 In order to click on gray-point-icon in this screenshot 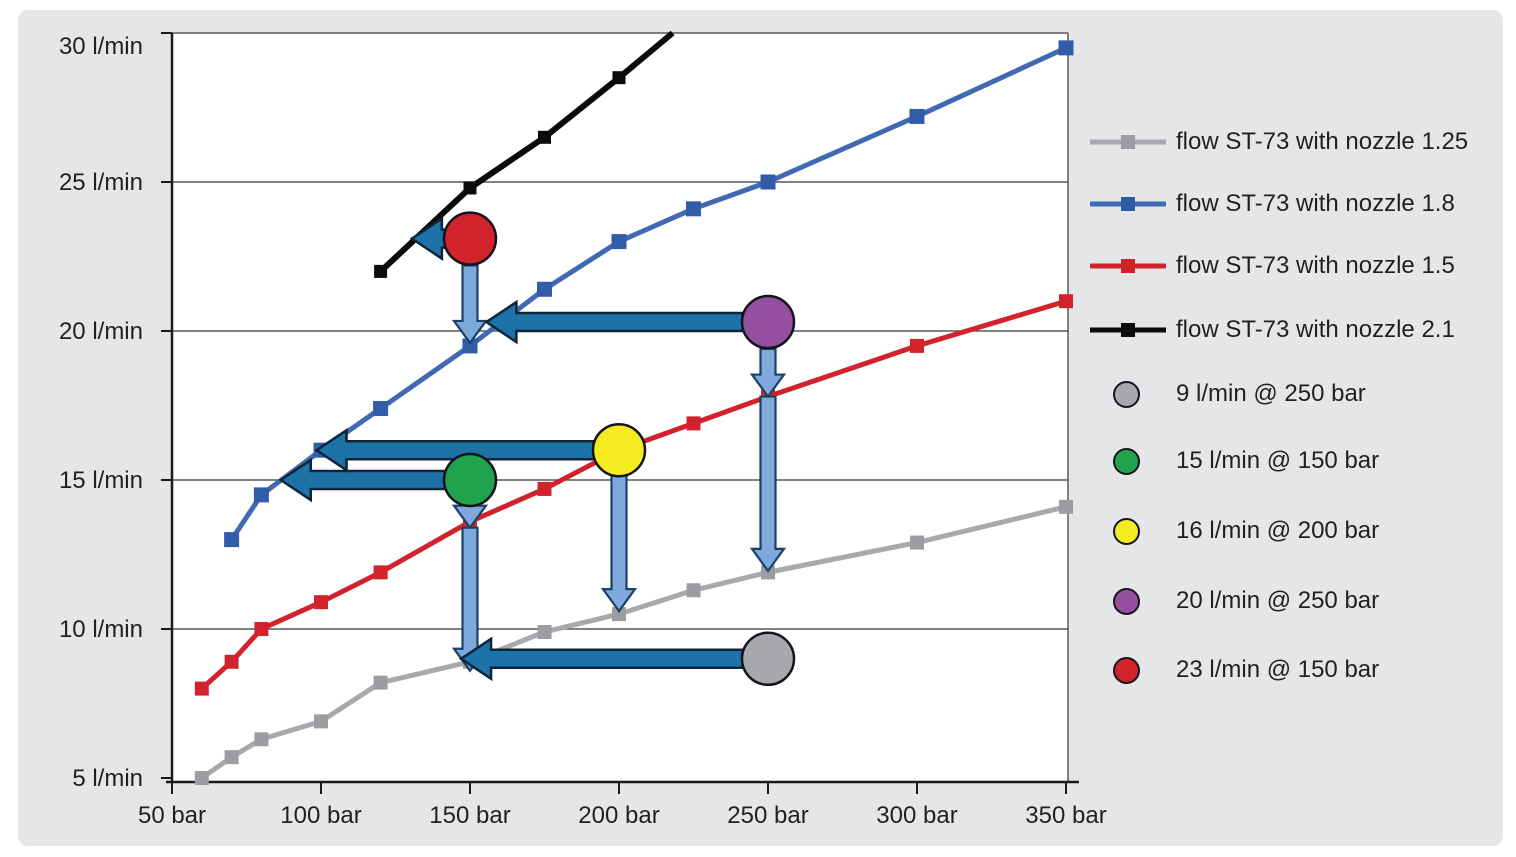, I will do `click(1126, 394)`.